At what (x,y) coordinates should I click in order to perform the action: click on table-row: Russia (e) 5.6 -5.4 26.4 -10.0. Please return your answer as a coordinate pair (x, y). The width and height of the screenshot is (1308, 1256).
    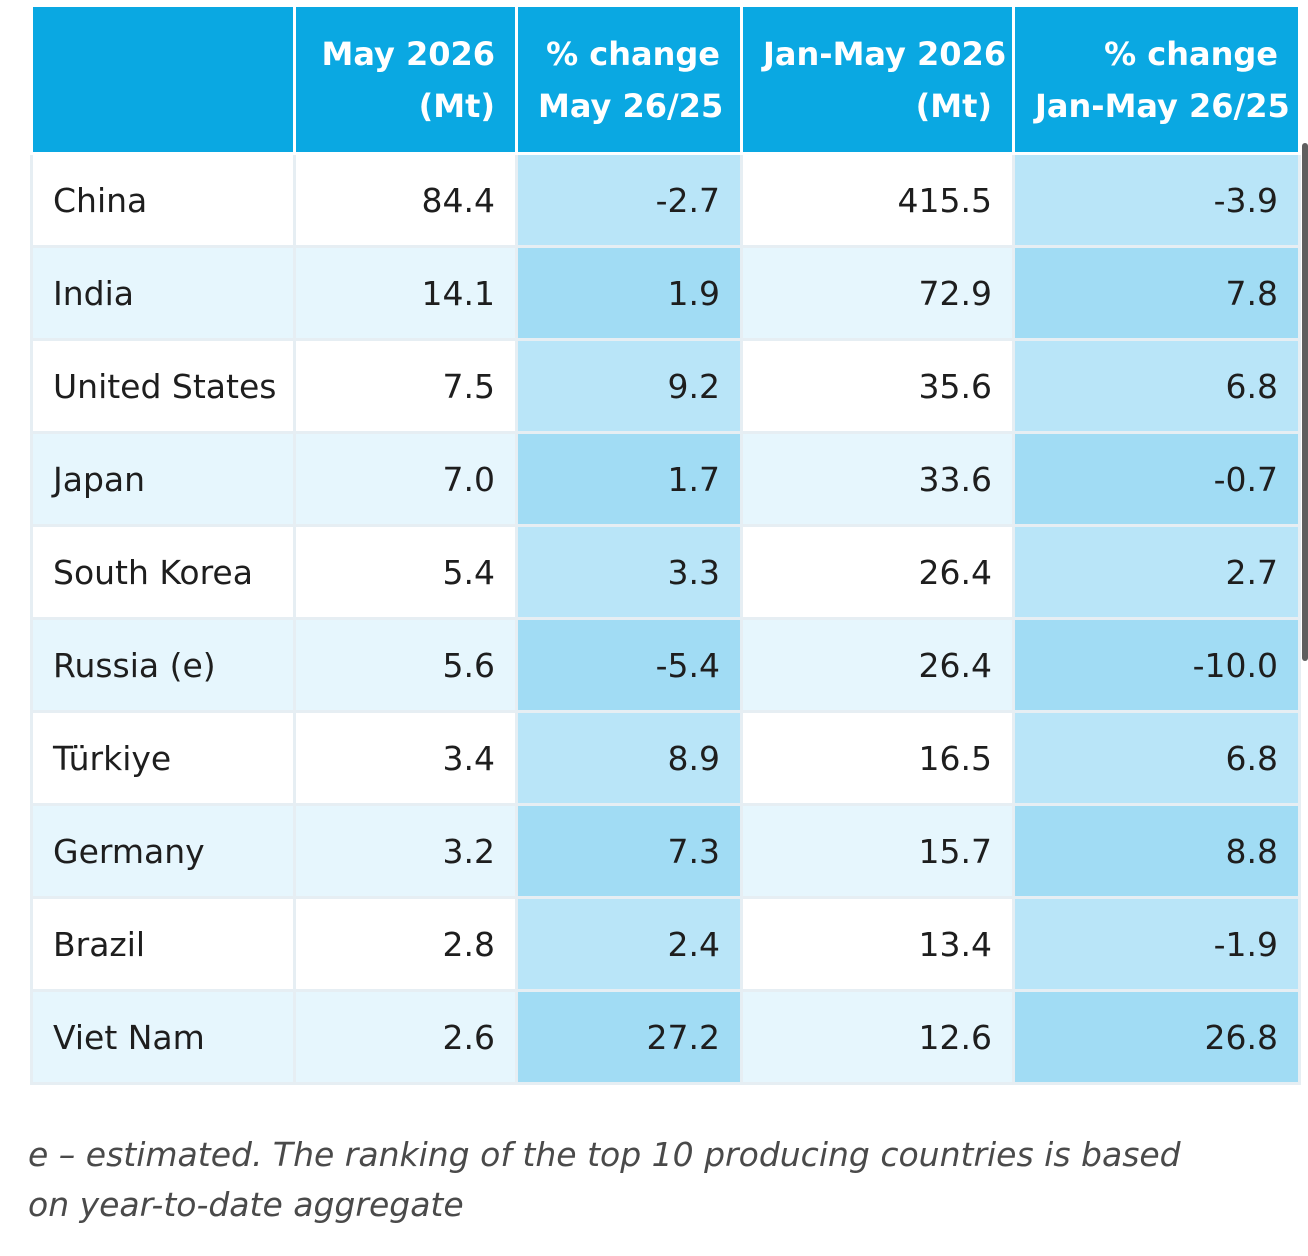
    Looking at the image, I should click on (665, 665).